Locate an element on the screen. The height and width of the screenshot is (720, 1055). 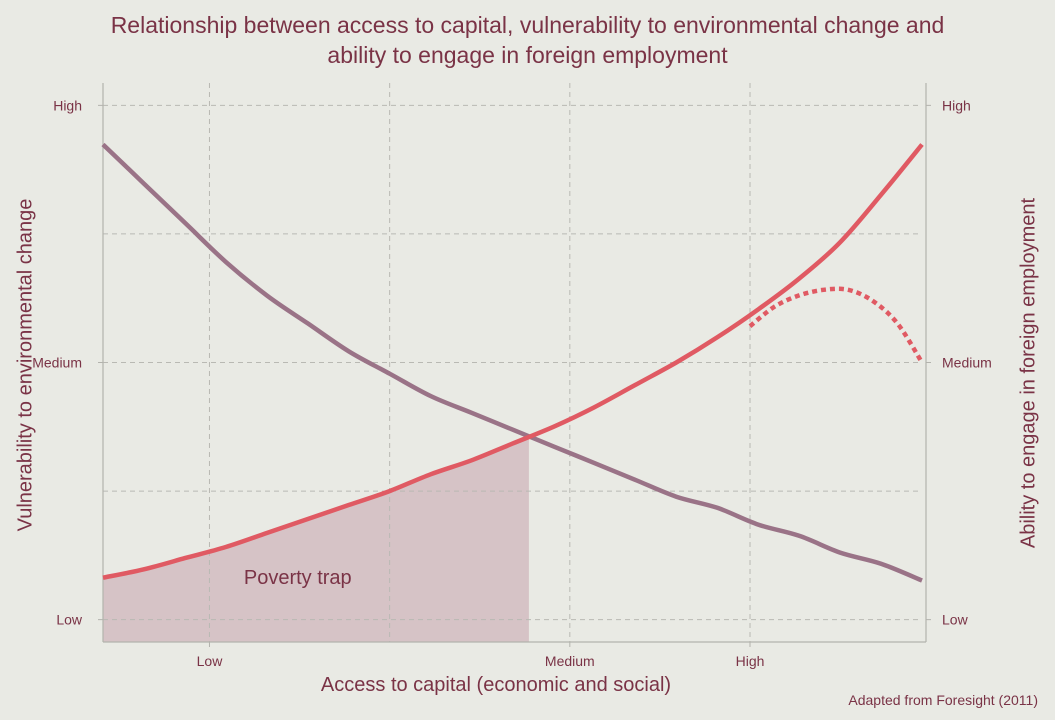
x-axis-label: Access to capital (economic and social) is located at coordinates (496, 685).